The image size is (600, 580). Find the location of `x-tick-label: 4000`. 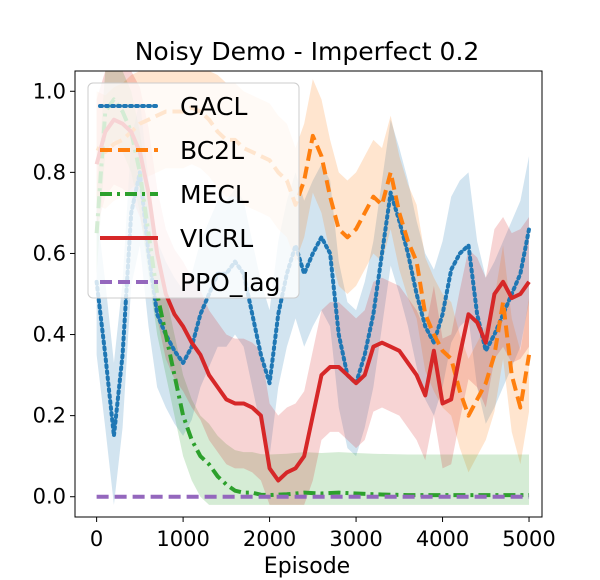

x-tick-label: 4000 is located at coordinates (442, 539).